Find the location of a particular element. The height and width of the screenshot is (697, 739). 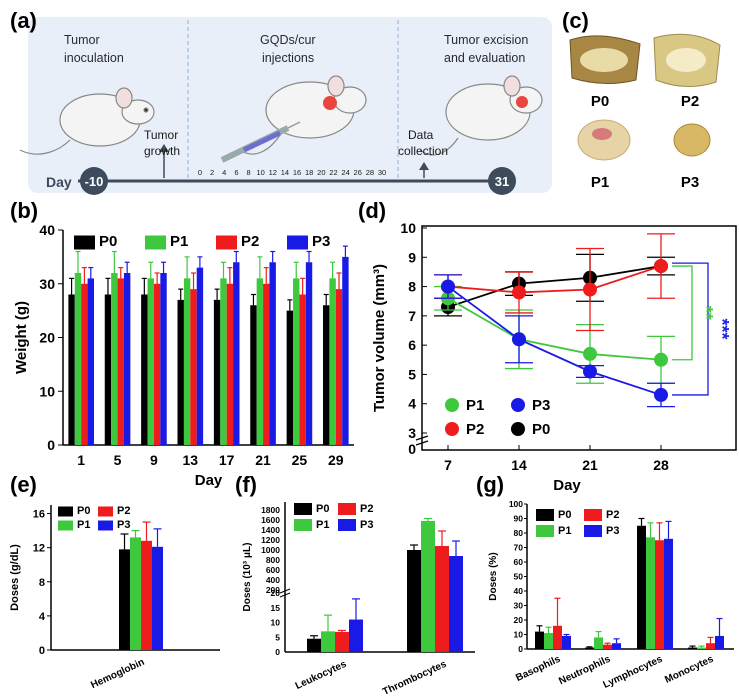

significance-bracket-p3 is located at coordinates (690, 329).